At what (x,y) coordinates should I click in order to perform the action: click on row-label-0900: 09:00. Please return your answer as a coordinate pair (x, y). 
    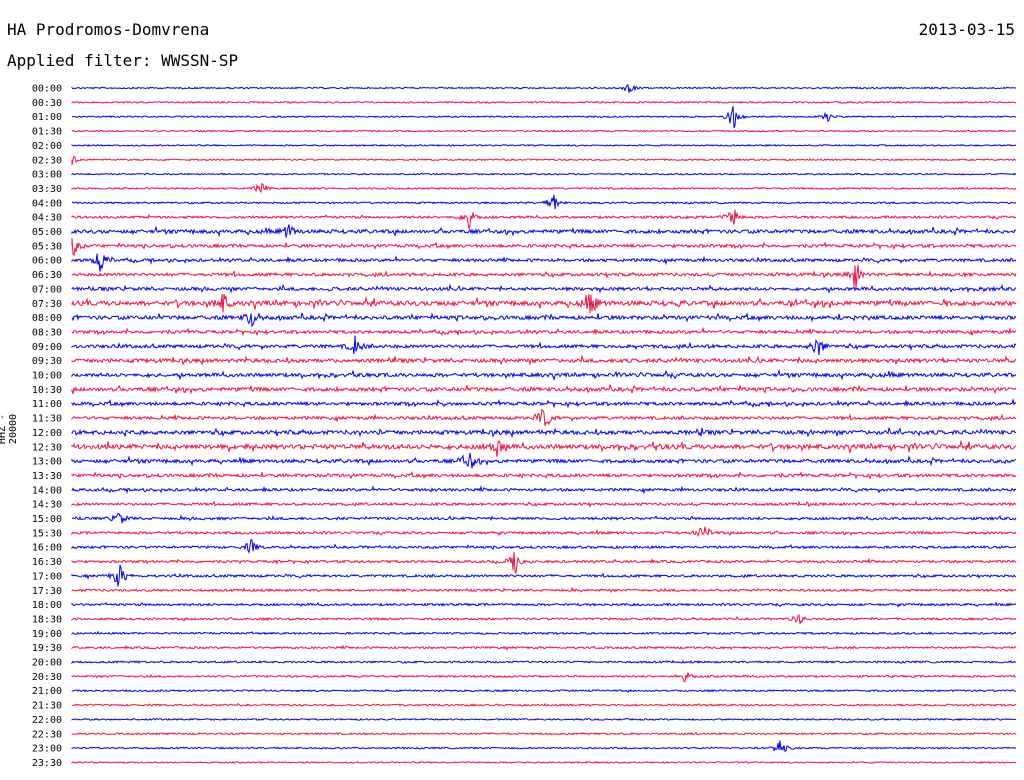
    Looking at the image, I should click on (47, 347).